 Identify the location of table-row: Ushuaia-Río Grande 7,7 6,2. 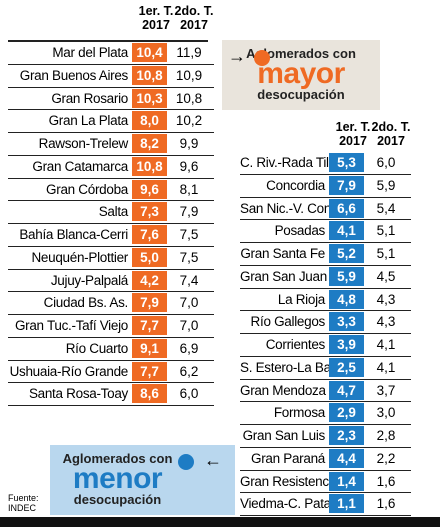
(111, 372).